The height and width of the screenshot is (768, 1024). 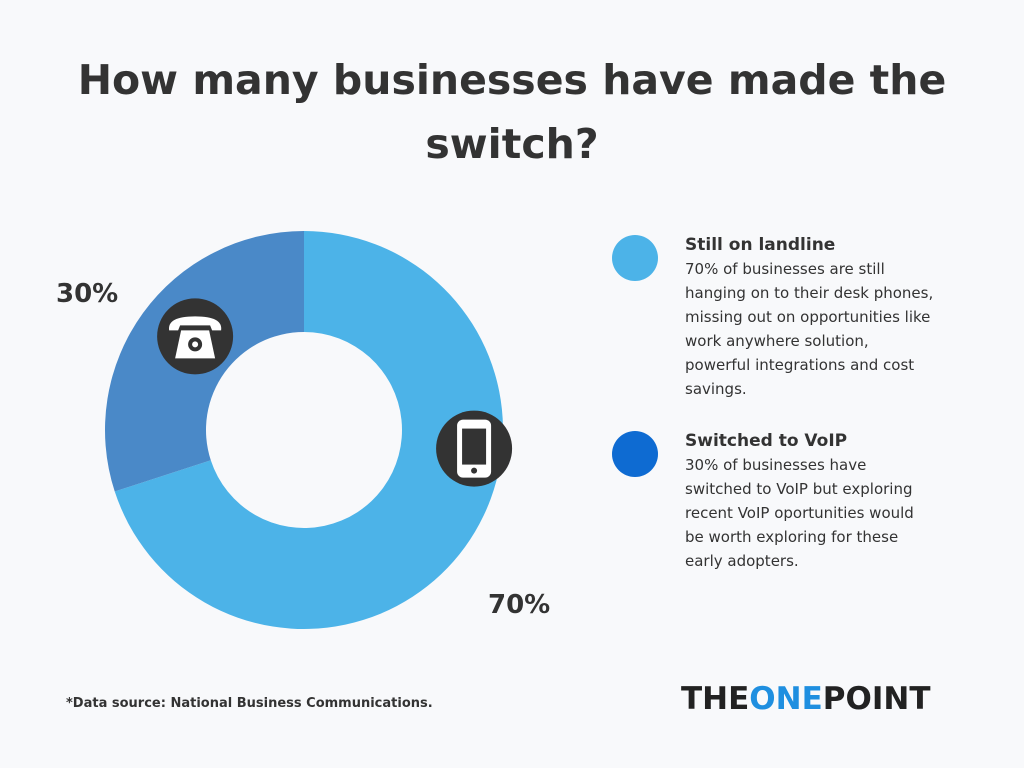 I want to click on legend-swatch-still-on-landline, so click(x=635, y=258).